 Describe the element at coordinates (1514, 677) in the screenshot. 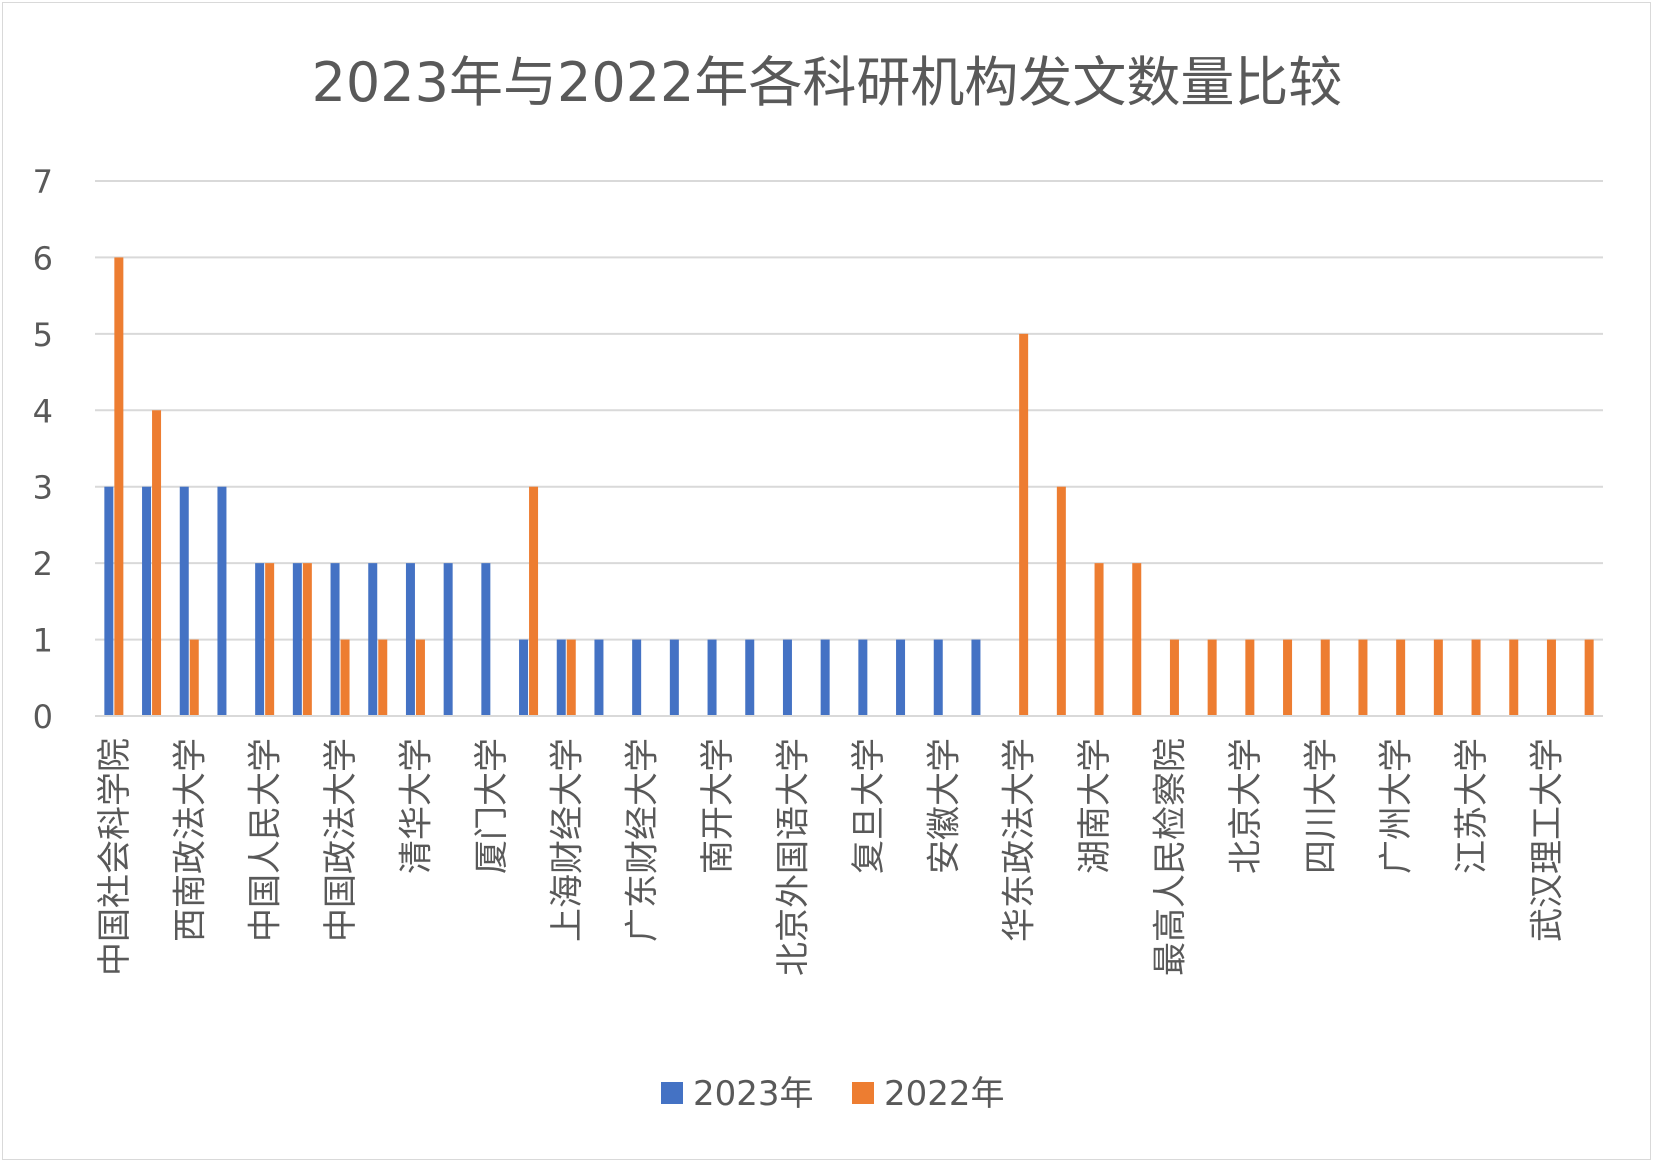

I see `bar-2022年-37` at that location.